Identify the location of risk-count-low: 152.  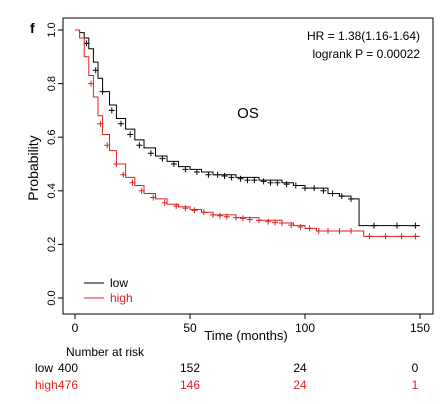
(190, 368).